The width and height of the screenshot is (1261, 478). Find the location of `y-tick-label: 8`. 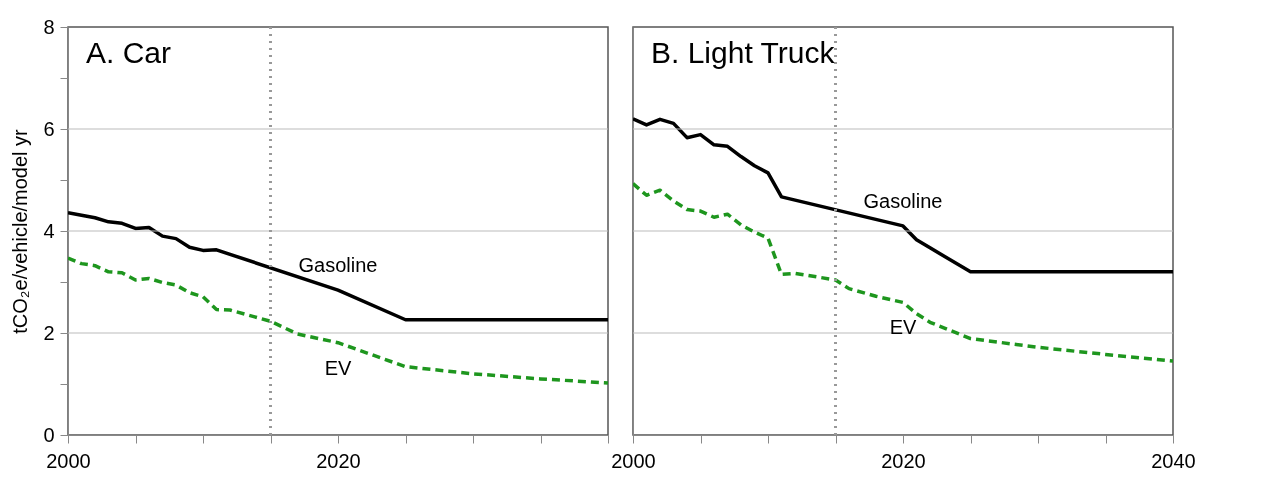

y-tick-label: 8 is located at coordinates (49, 26).